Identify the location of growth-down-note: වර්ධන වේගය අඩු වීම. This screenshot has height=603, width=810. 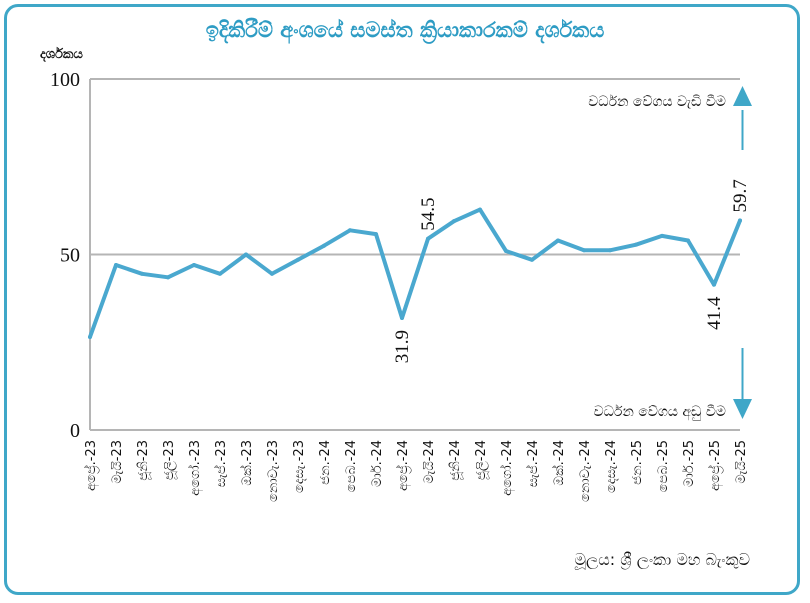
(660, 412).